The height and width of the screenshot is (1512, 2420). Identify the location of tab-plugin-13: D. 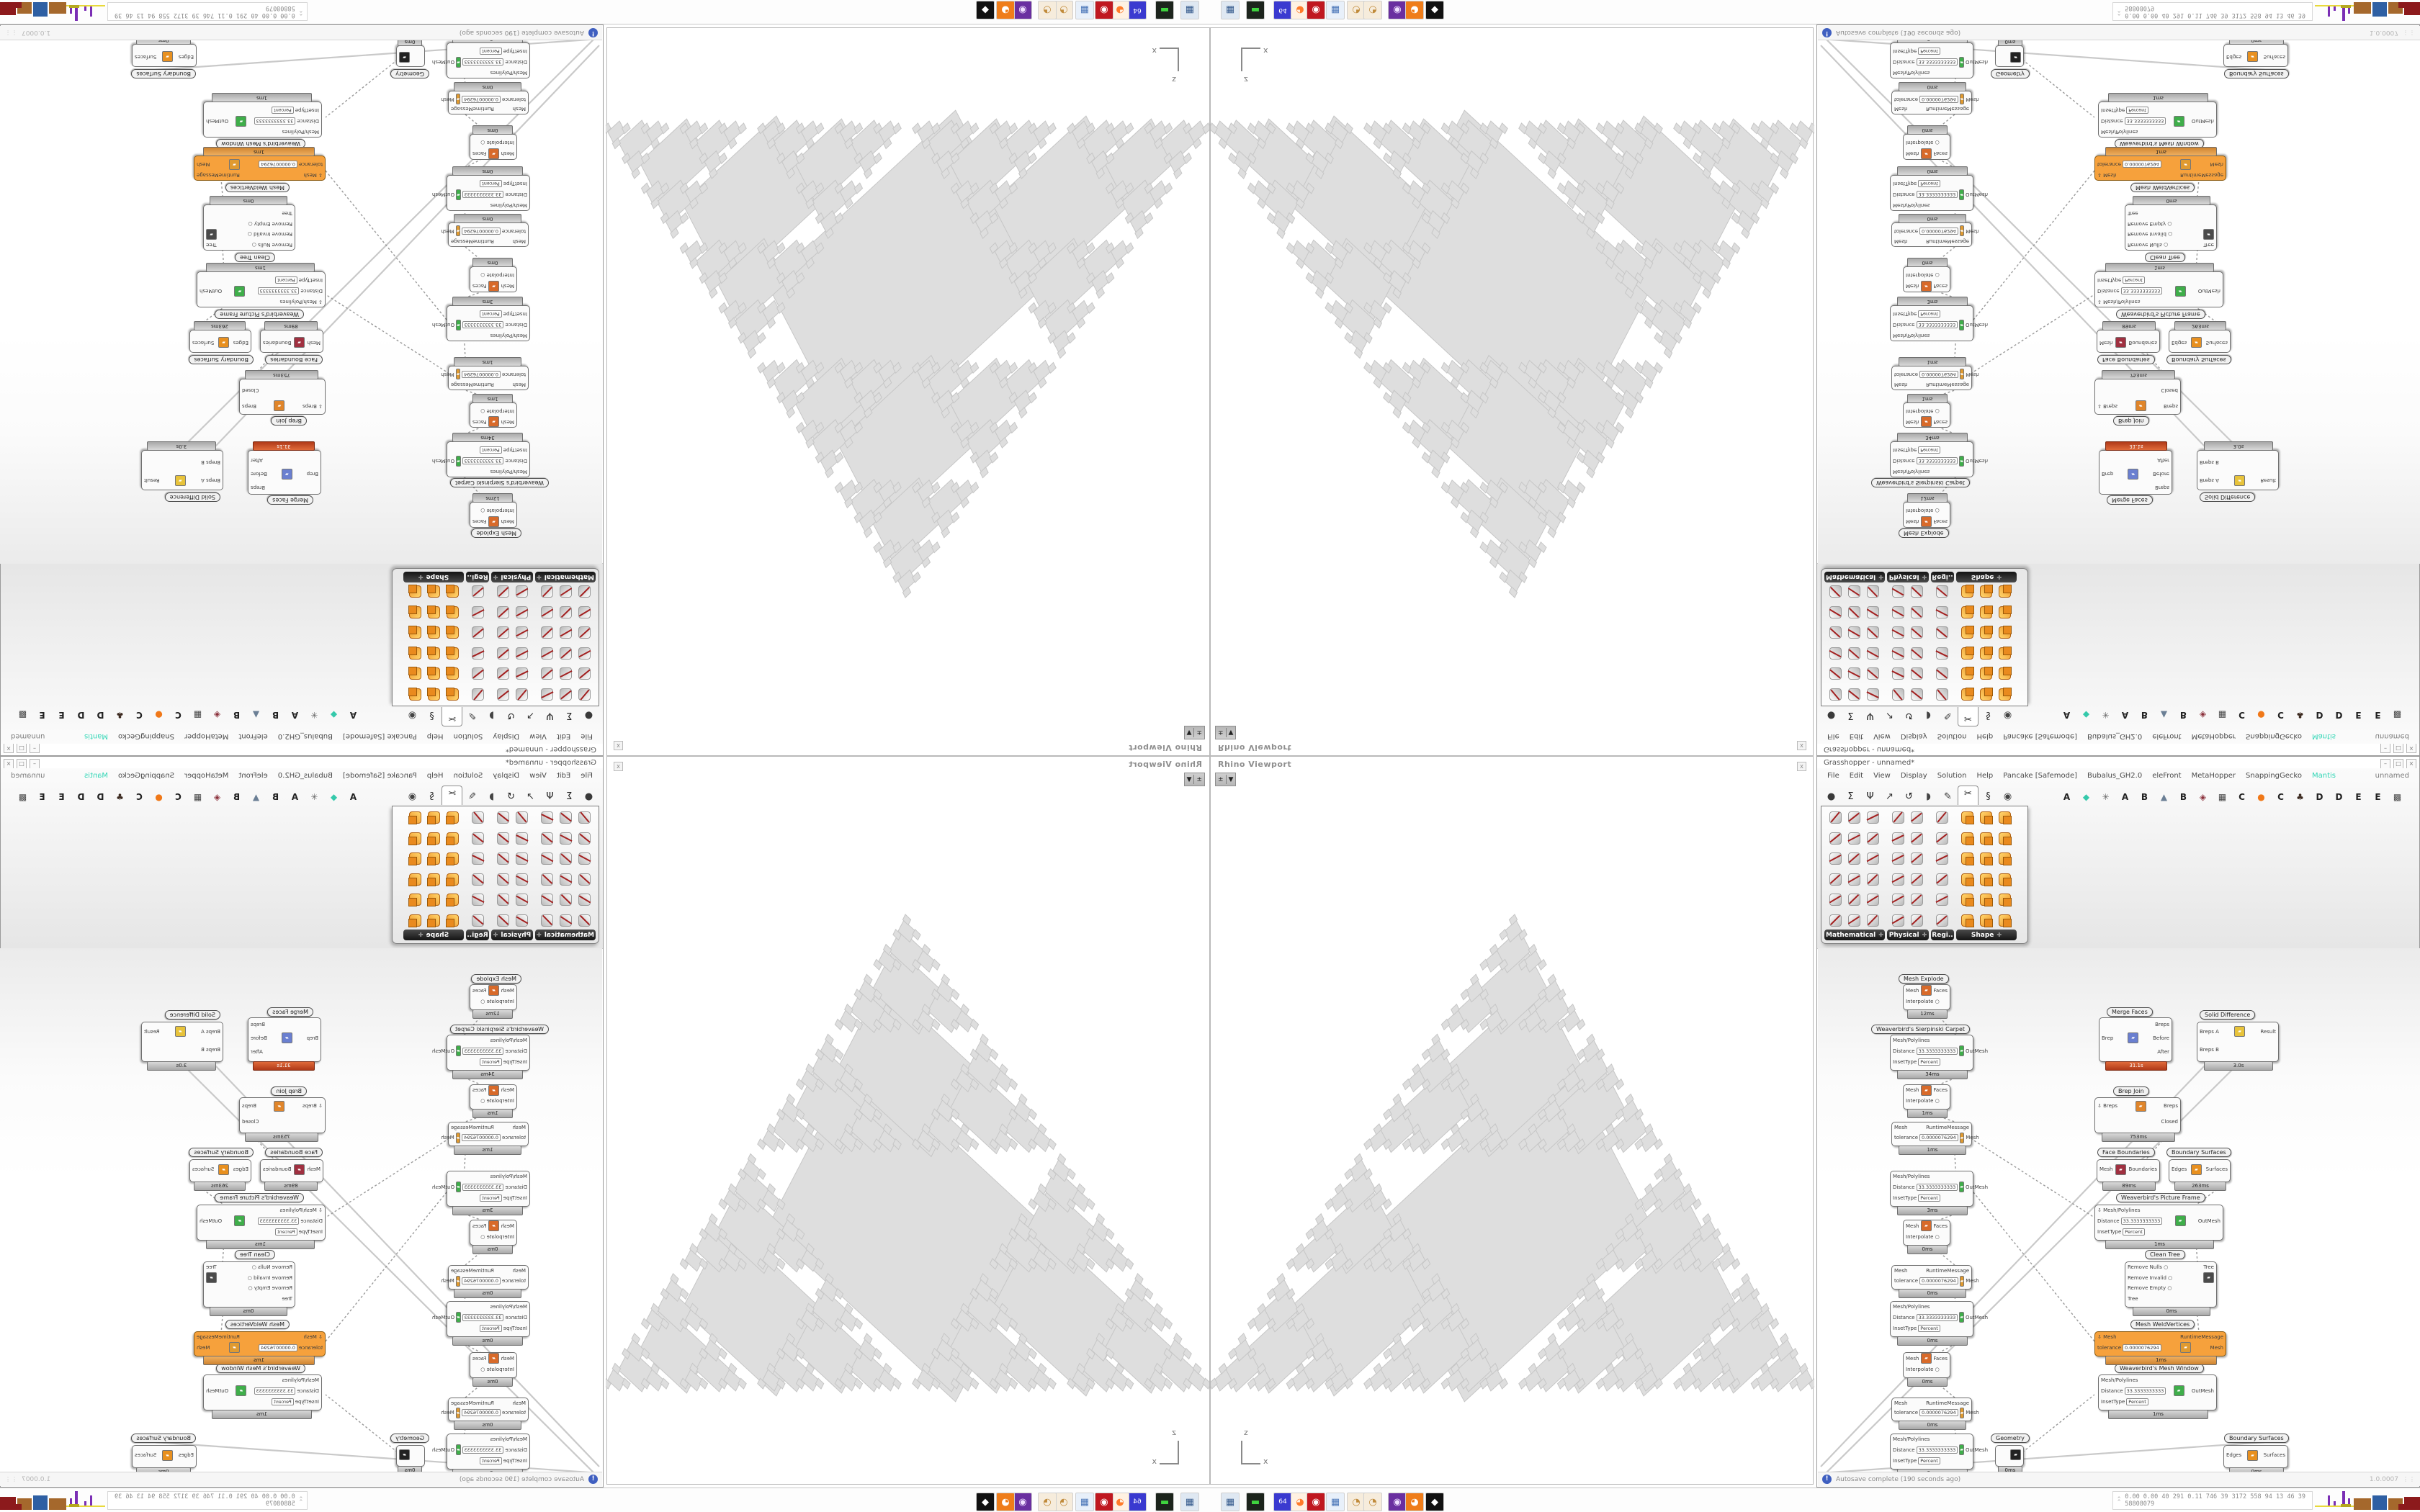
(100, 797).